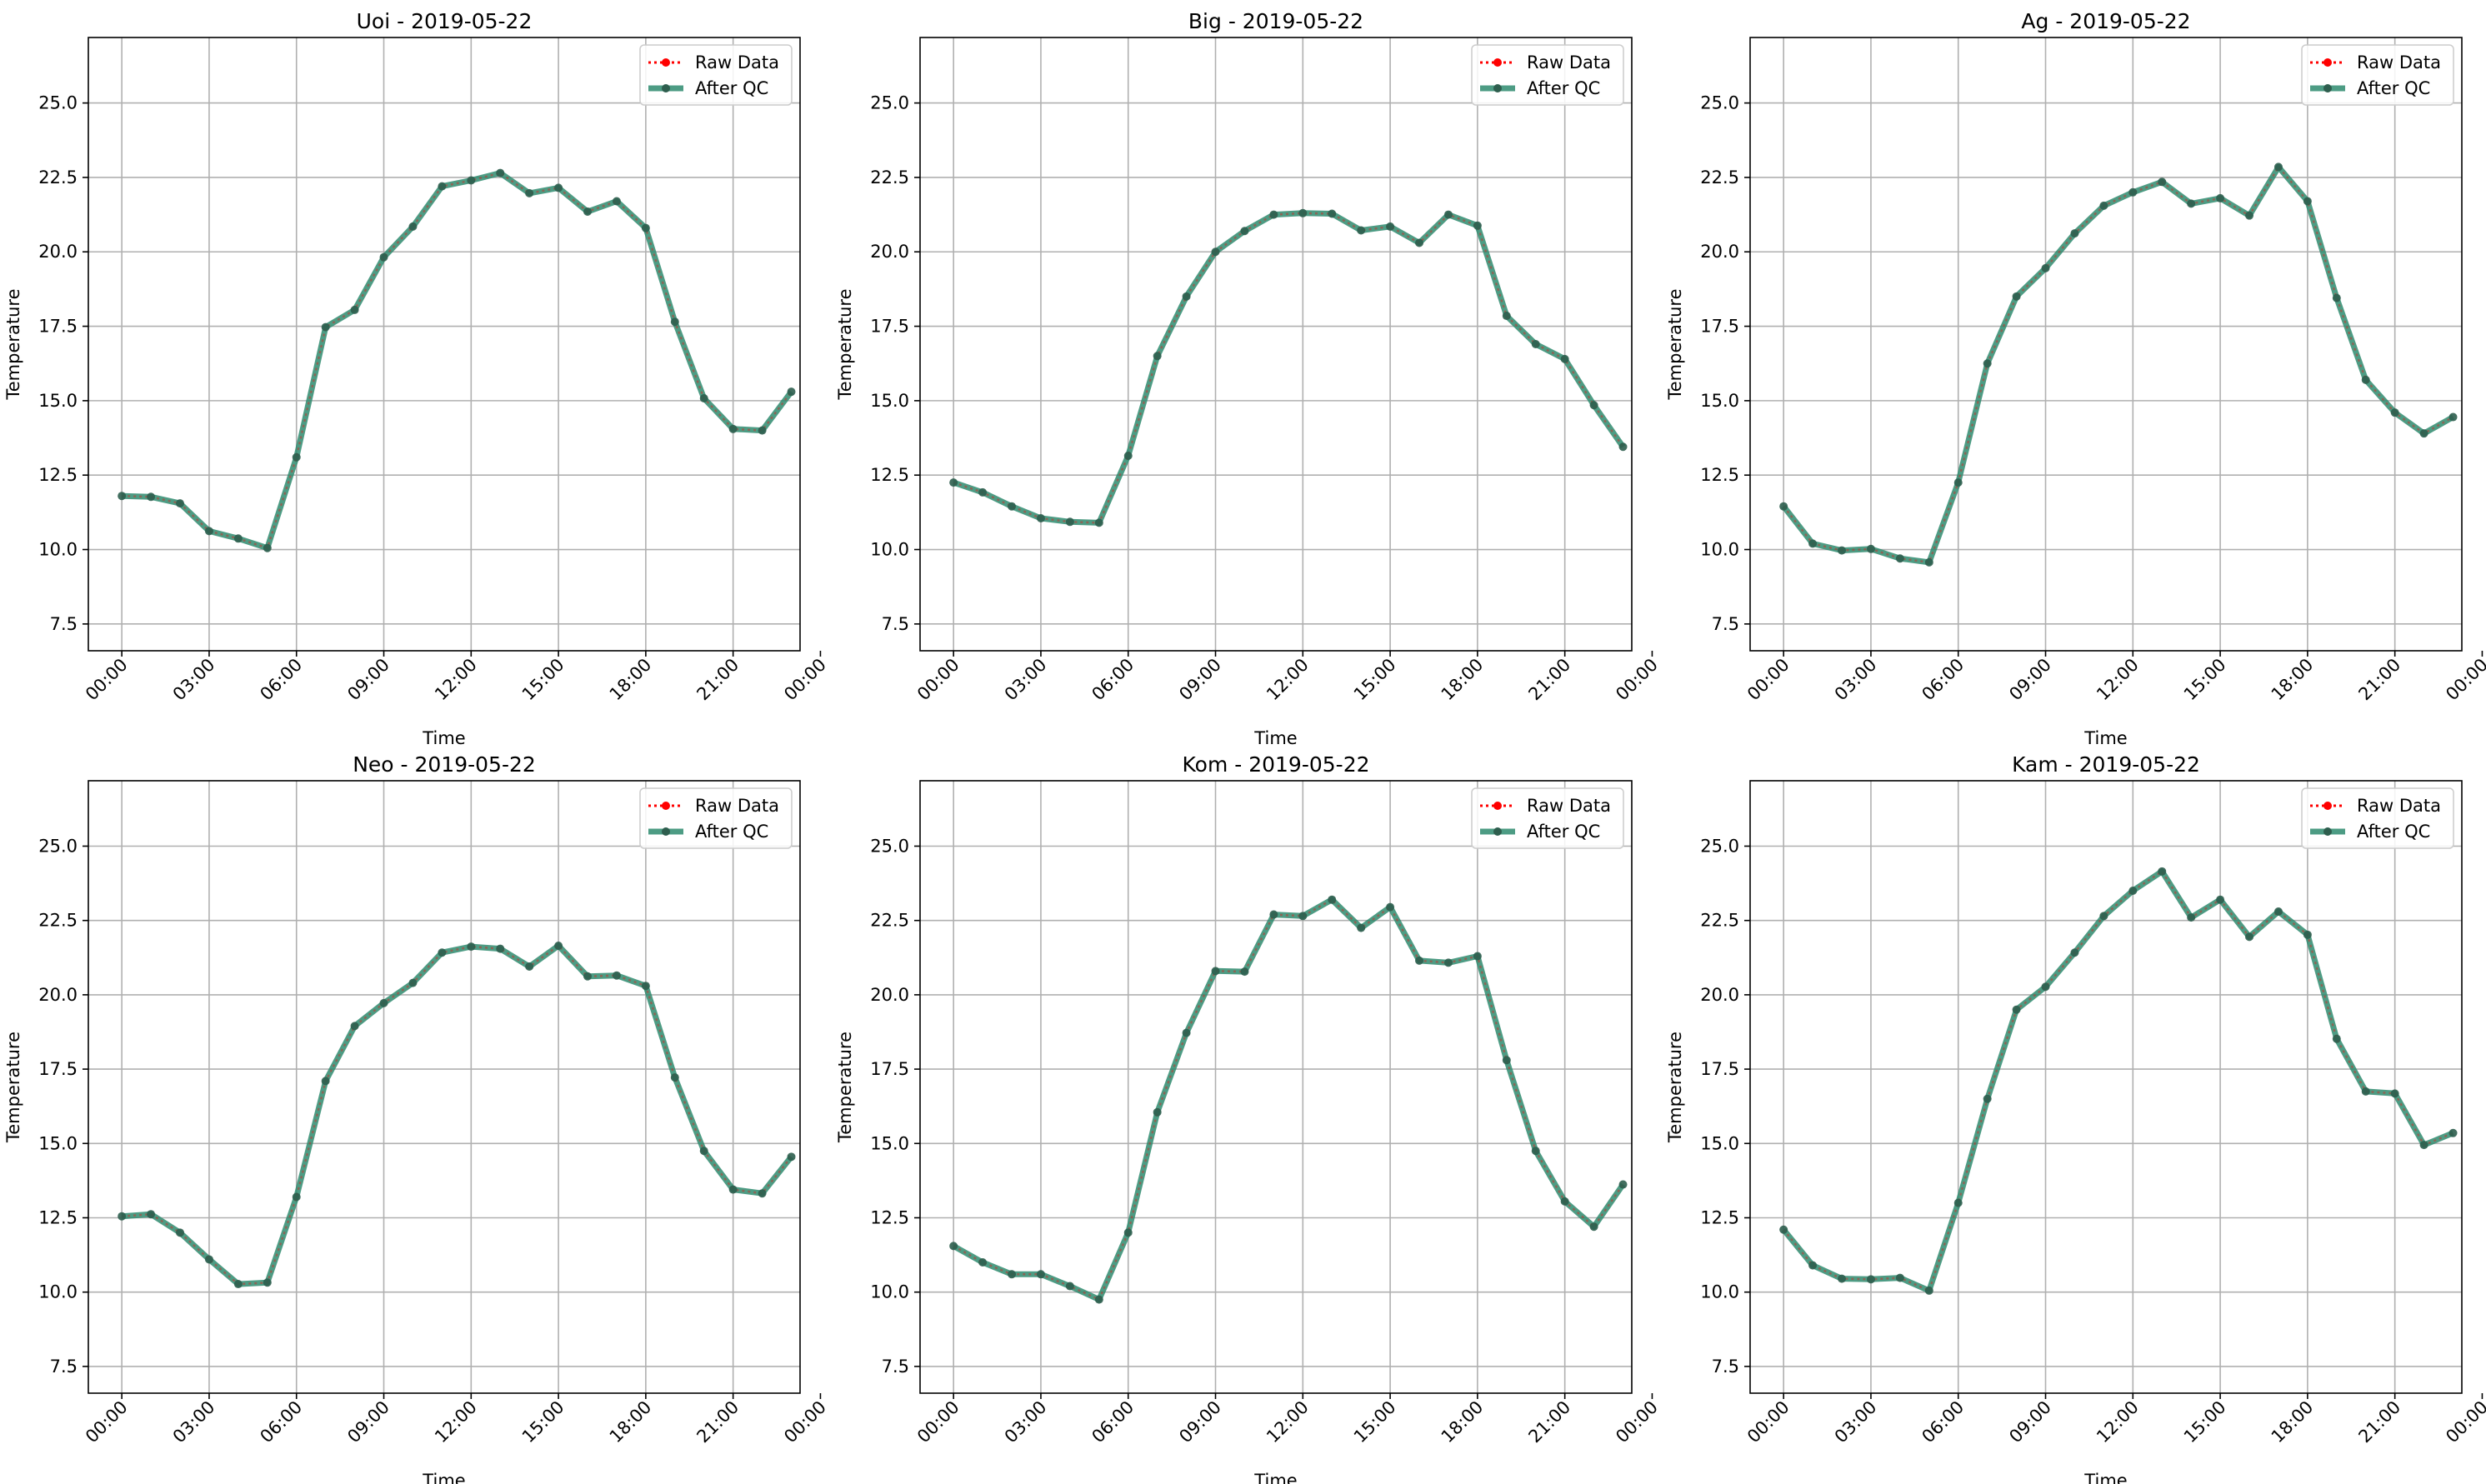 The image size is (2486, 1484). What do you see at coordinates (368, 680) in the screenshot?
I see `x-tick-label: 09:00` at bounding box center [368, 680].